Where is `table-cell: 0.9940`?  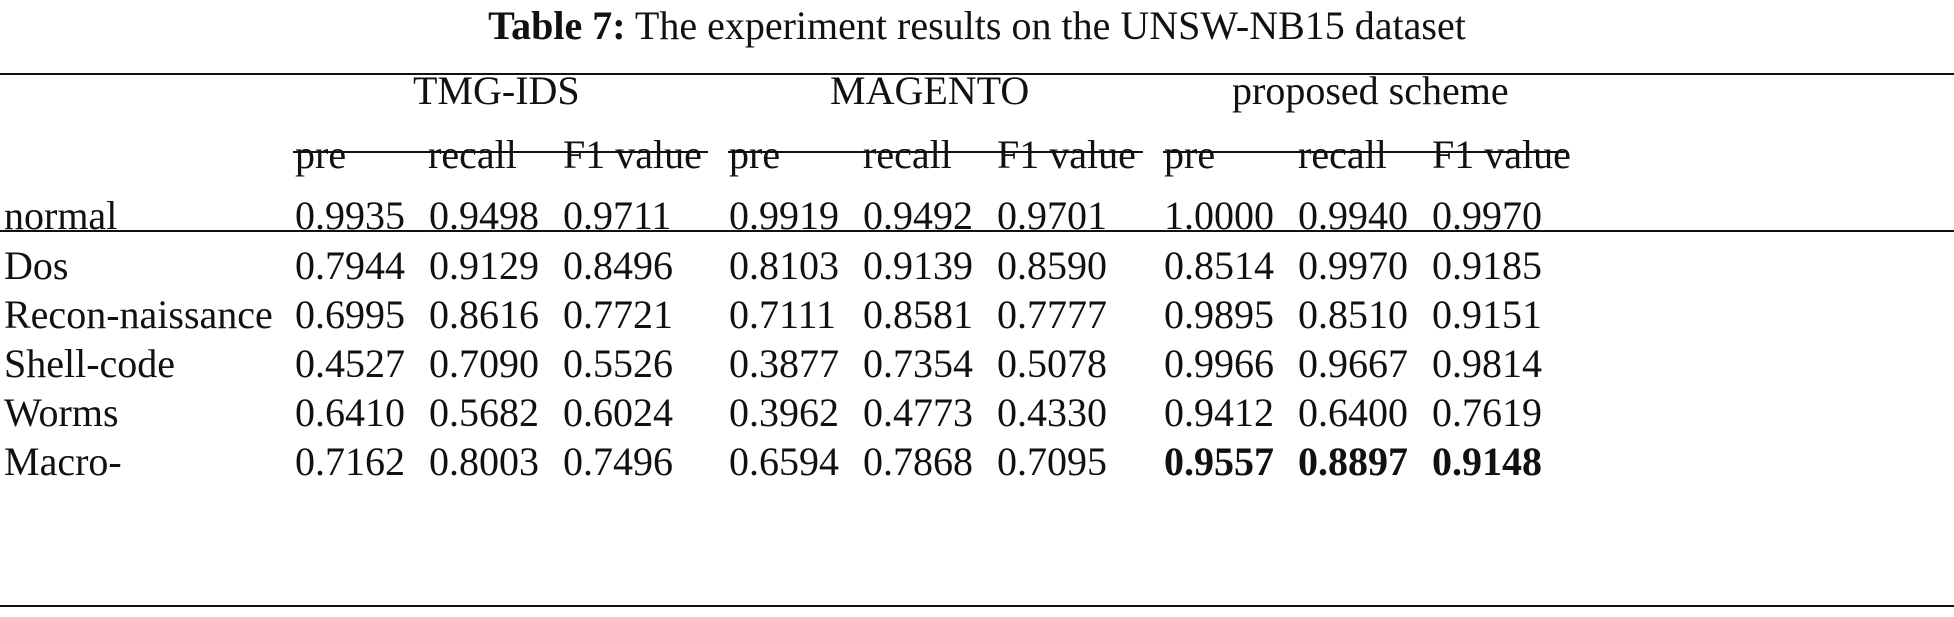
table-cell: 0.9940 is located at coordinates (1353, 215).